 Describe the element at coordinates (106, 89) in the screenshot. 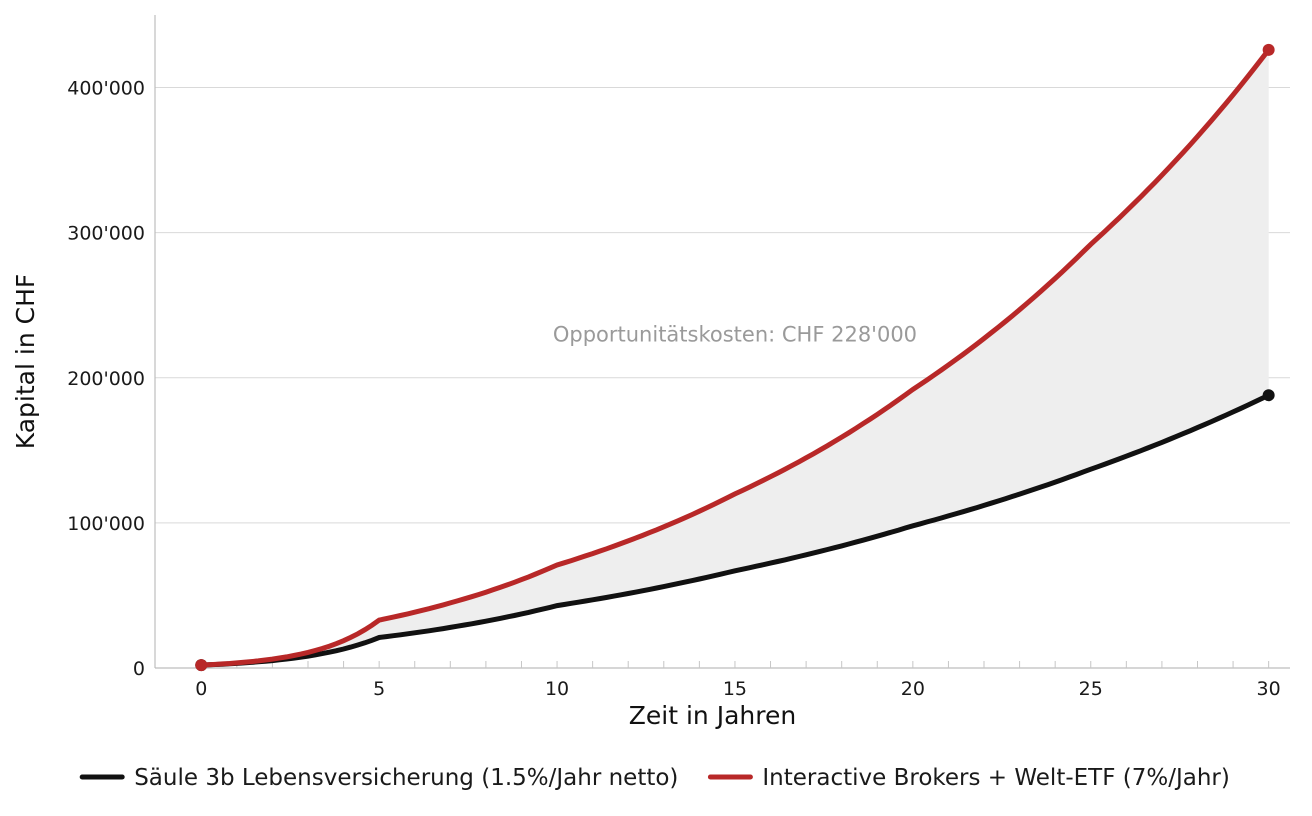

I see `y-tick-label: 400'000` at that location.